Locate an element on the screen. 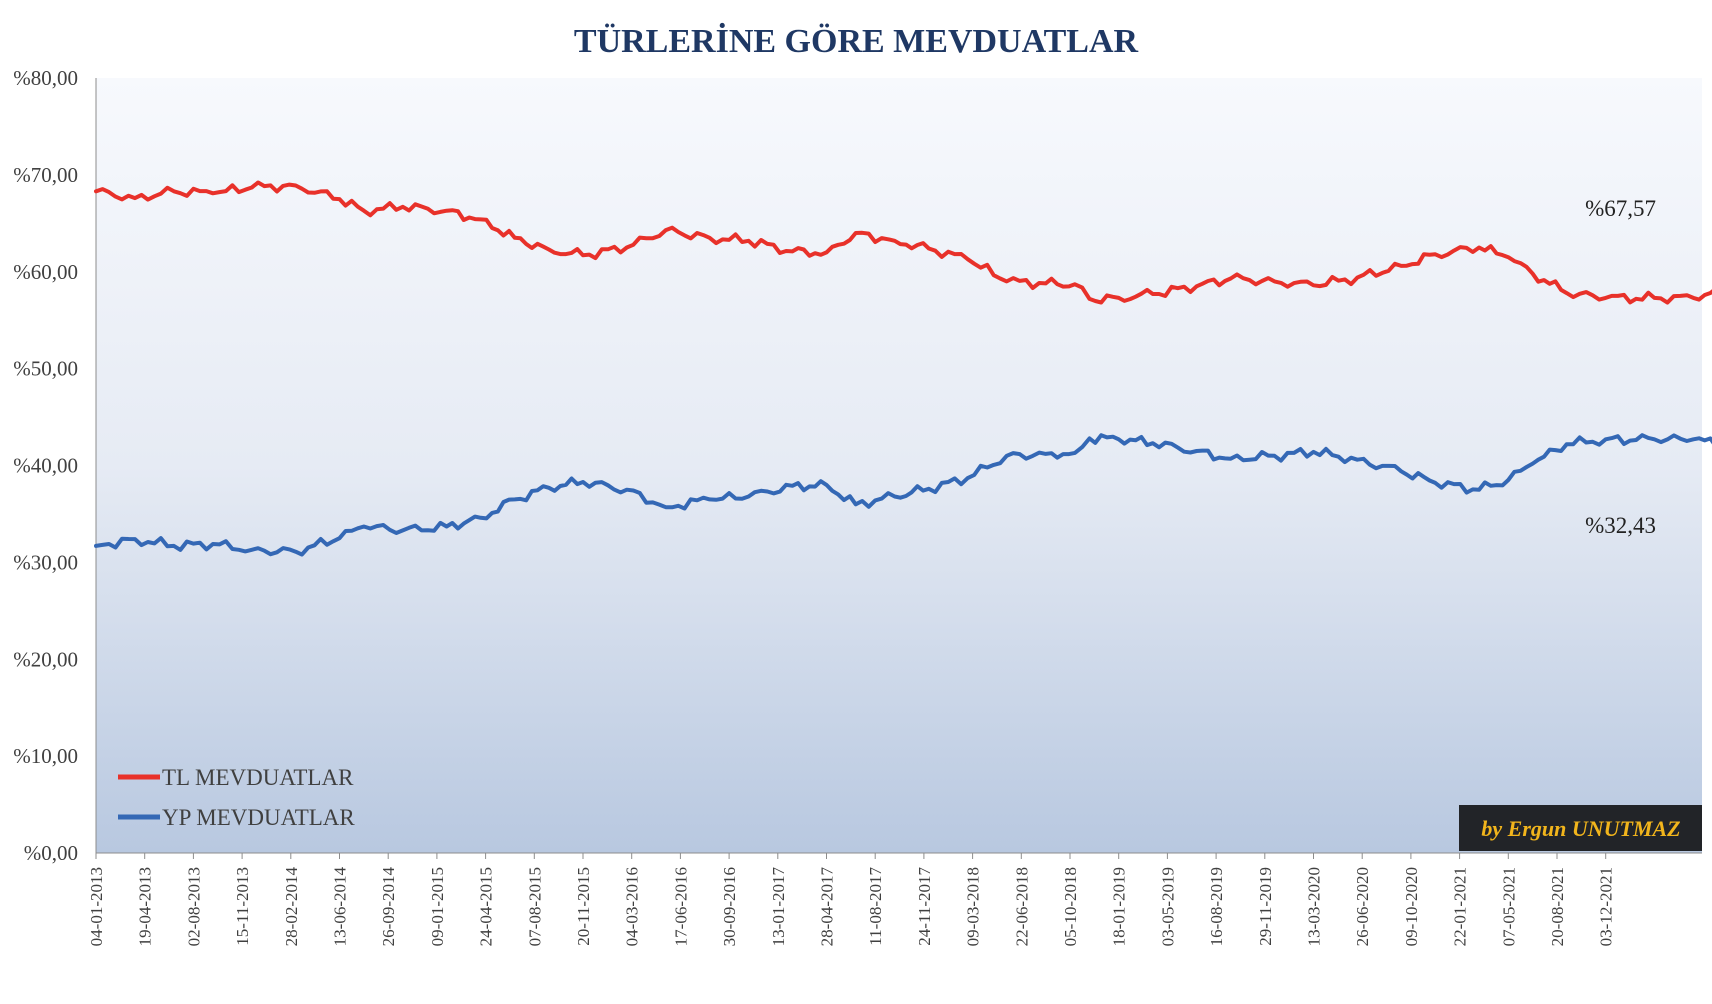 Image resolution: width=1712 pixels, height=1004 pixels. x-tick-label: 28-02-2014 is located at coordinates (291, 907).